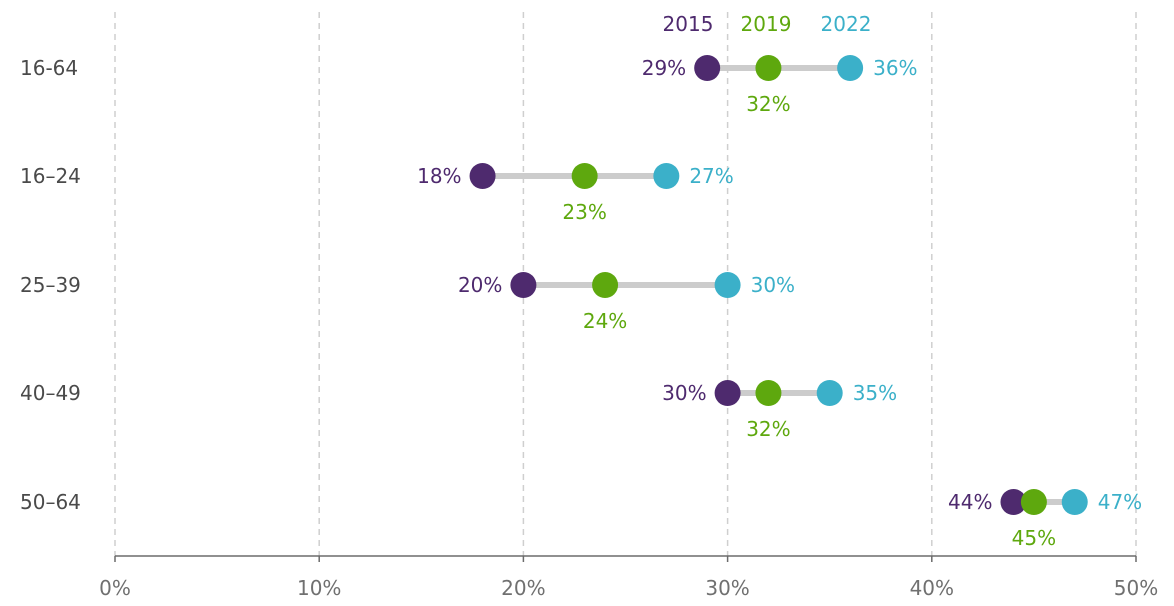 This screenshot has height=606, width=1174. Describe the element at coordinates (605, 321) in the screenshot. I see `data-label-2019: 24%` at that location.